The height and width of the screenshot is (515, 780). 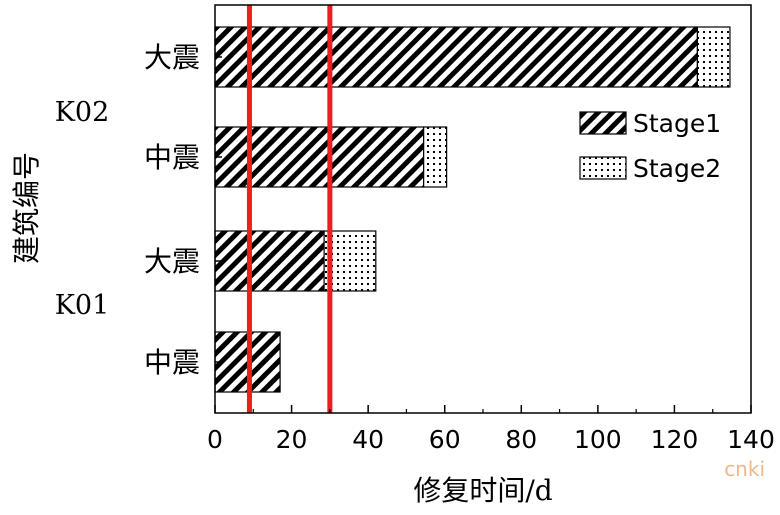 I want to click on watermark-text: cnki, so click(x=744, y=469).